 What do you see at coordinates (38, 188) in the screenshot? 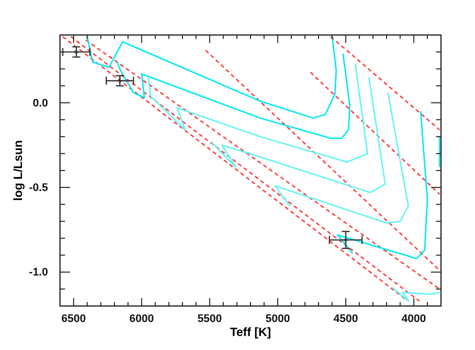
I see `y-tick-label: -0.5` at bounding box center [38, 188].